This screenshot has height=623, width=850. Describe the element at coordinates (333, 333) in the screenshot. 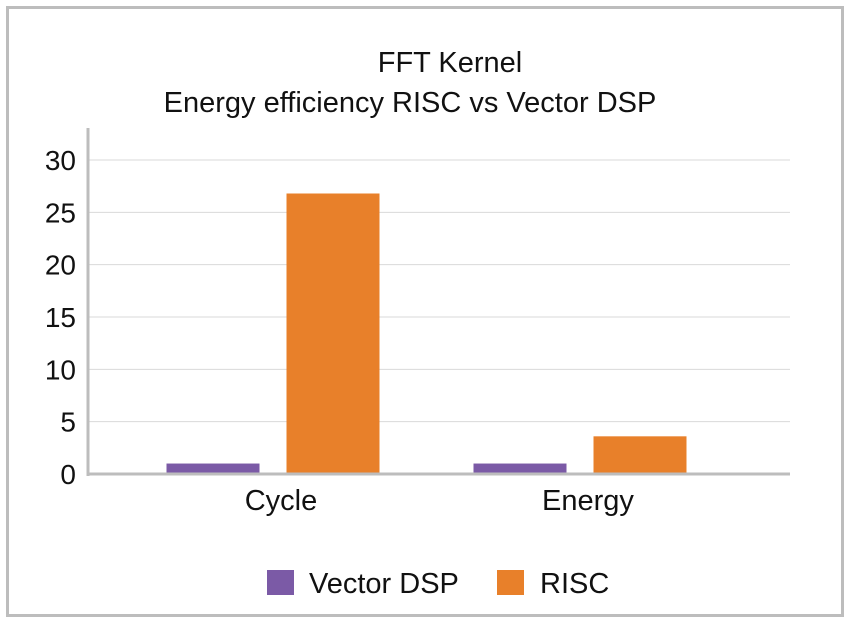

I see `bar-risc-cycle` at that location.